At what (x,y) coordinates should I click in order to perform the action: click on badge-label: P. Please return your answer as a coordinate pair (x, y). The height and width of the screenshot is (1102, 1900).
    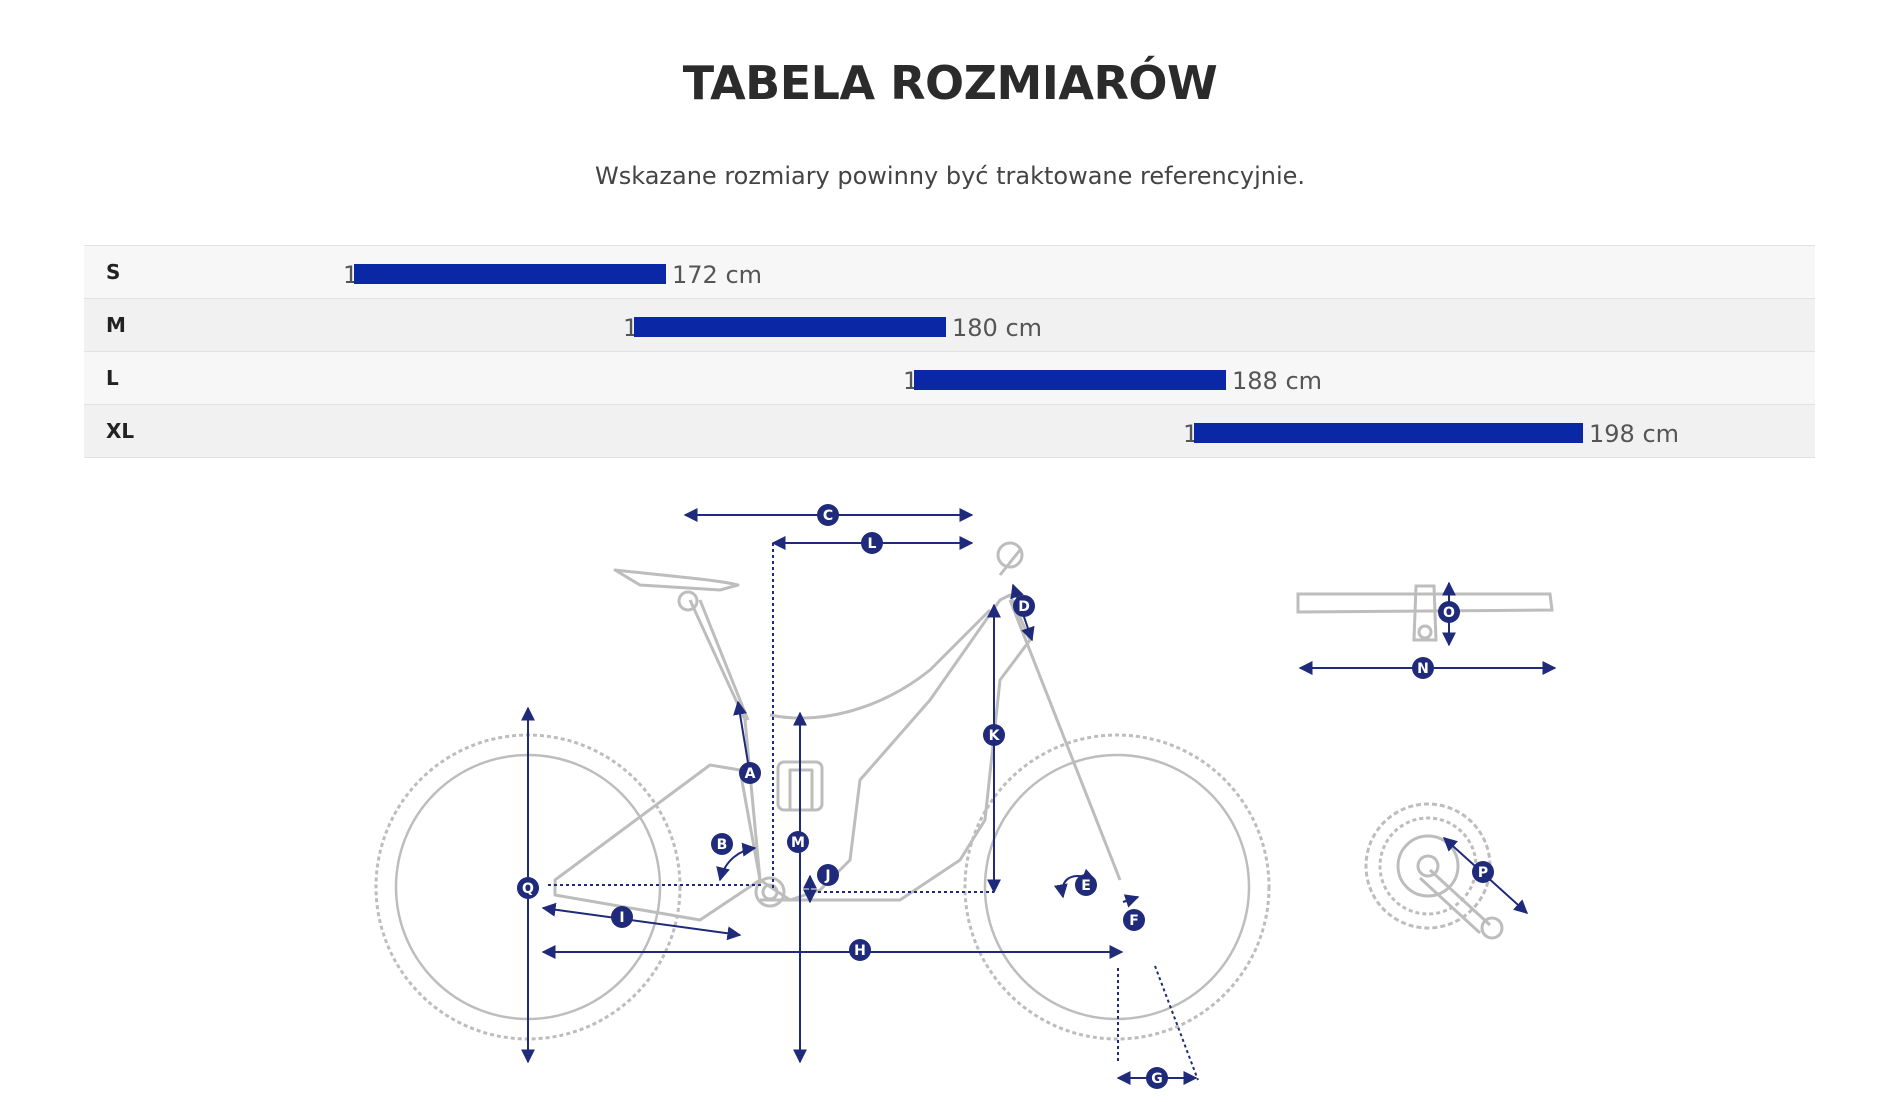
    Looking at the image, I should click on (1483, 873).